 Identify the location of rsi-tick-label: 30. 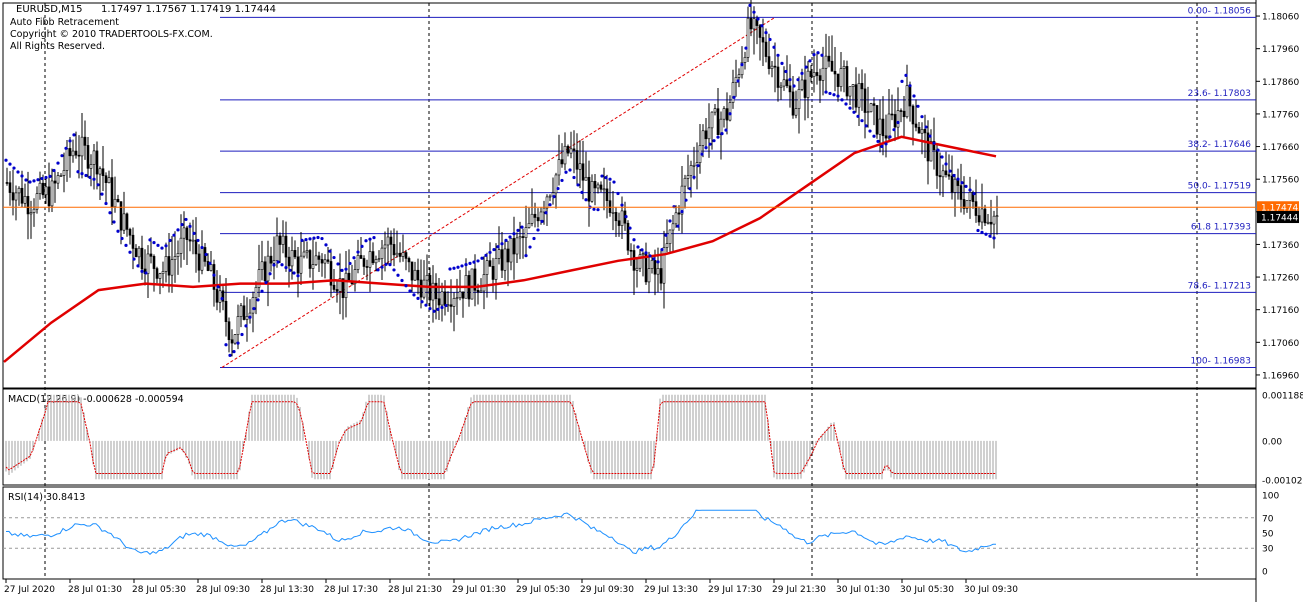
(1268, 550).